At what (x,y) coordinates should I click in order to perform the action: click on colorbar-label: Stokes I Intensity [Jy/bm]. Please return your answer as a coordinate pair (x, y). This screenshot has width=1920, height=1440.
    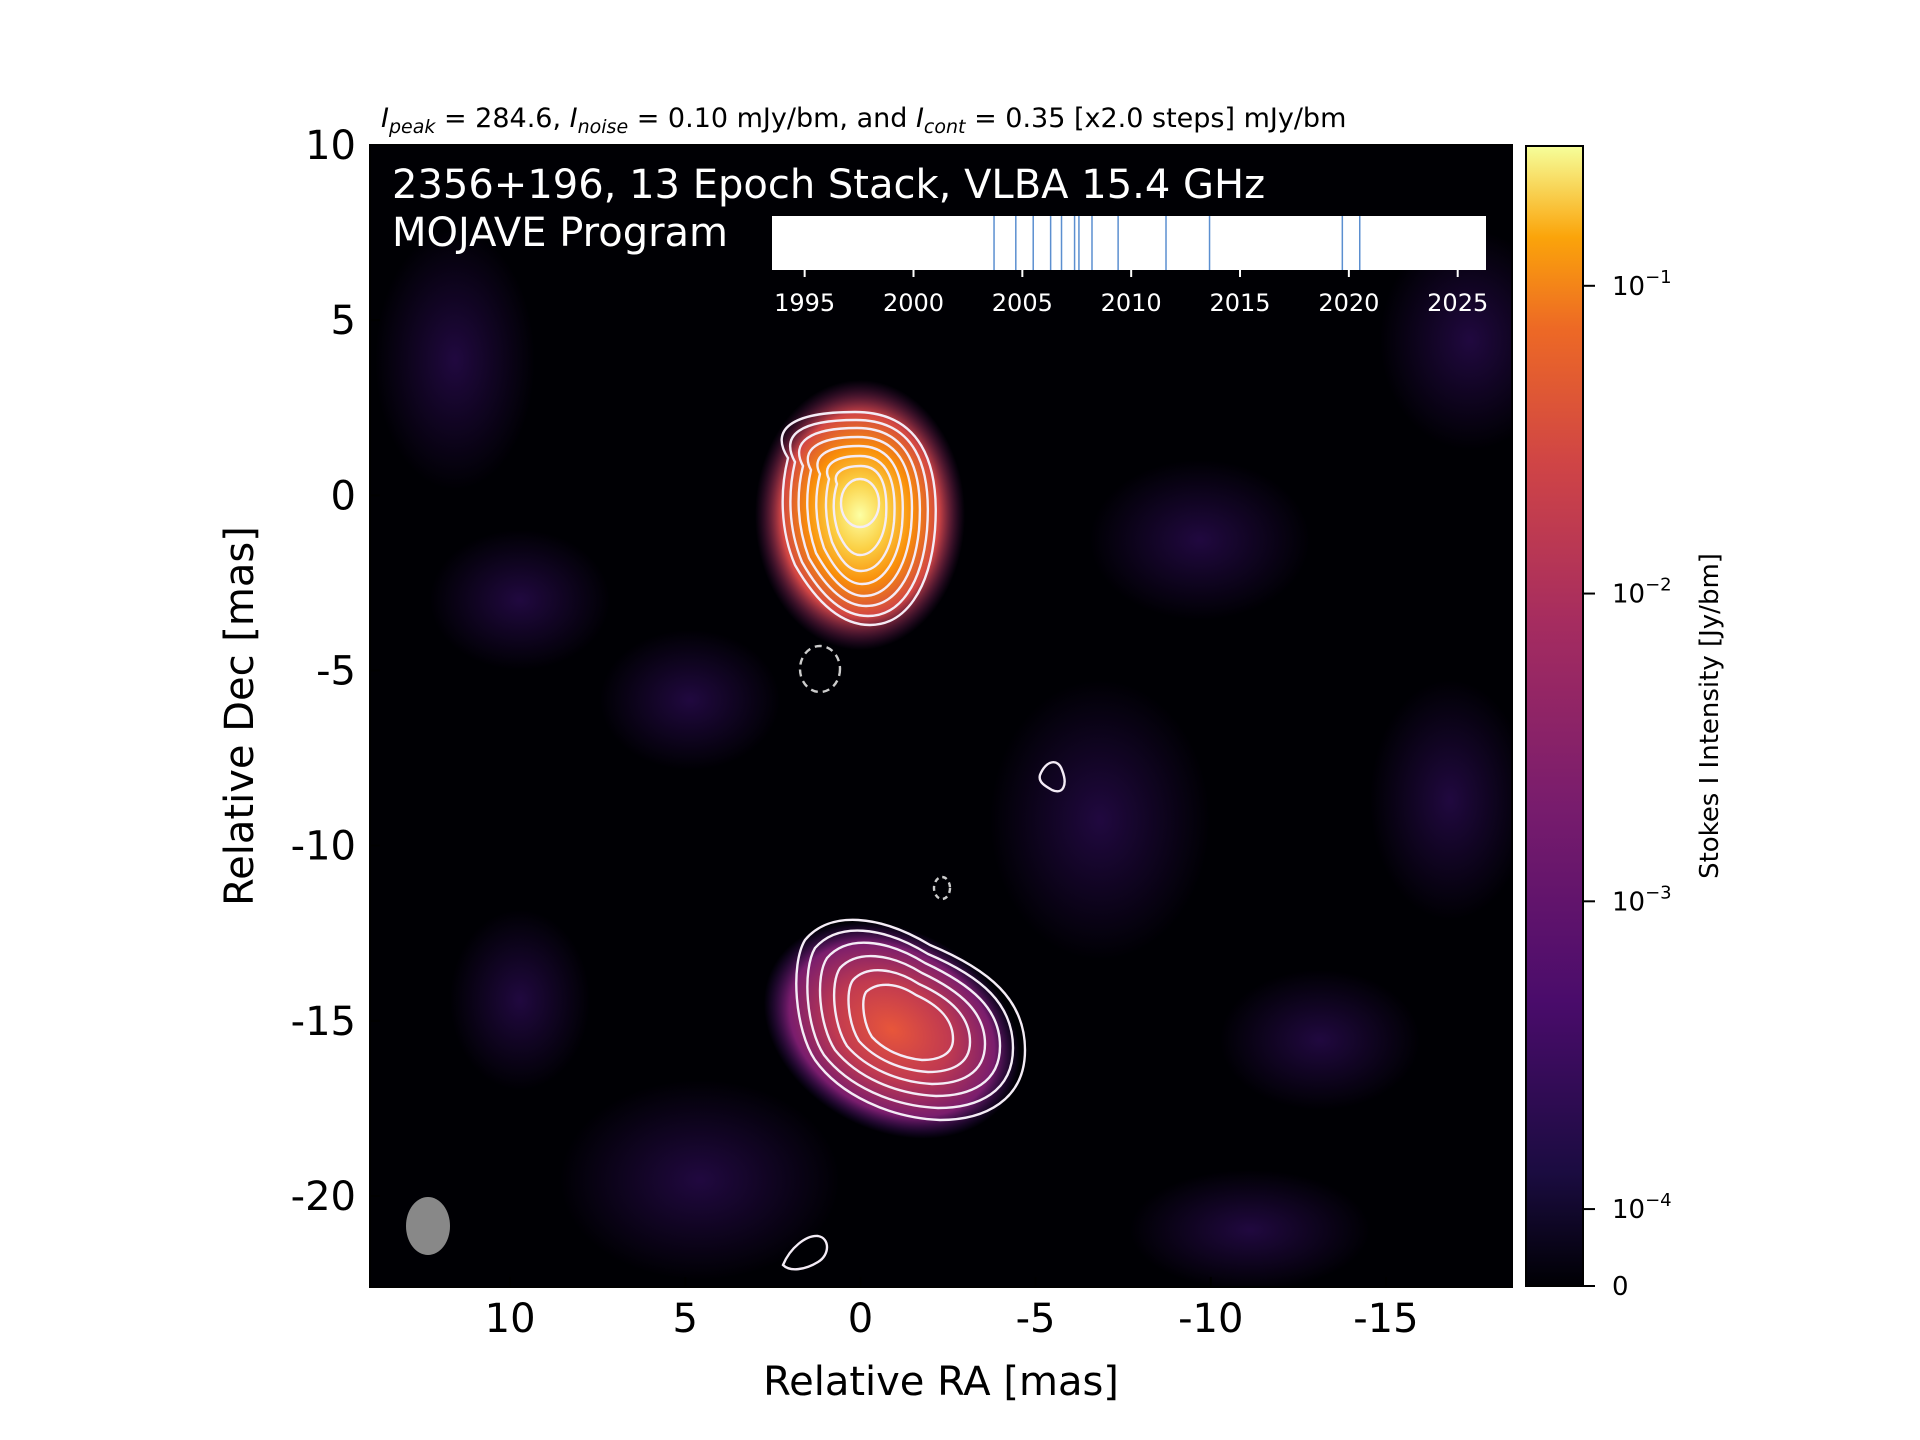
    Looking at the image, I should click on (1710, 716).